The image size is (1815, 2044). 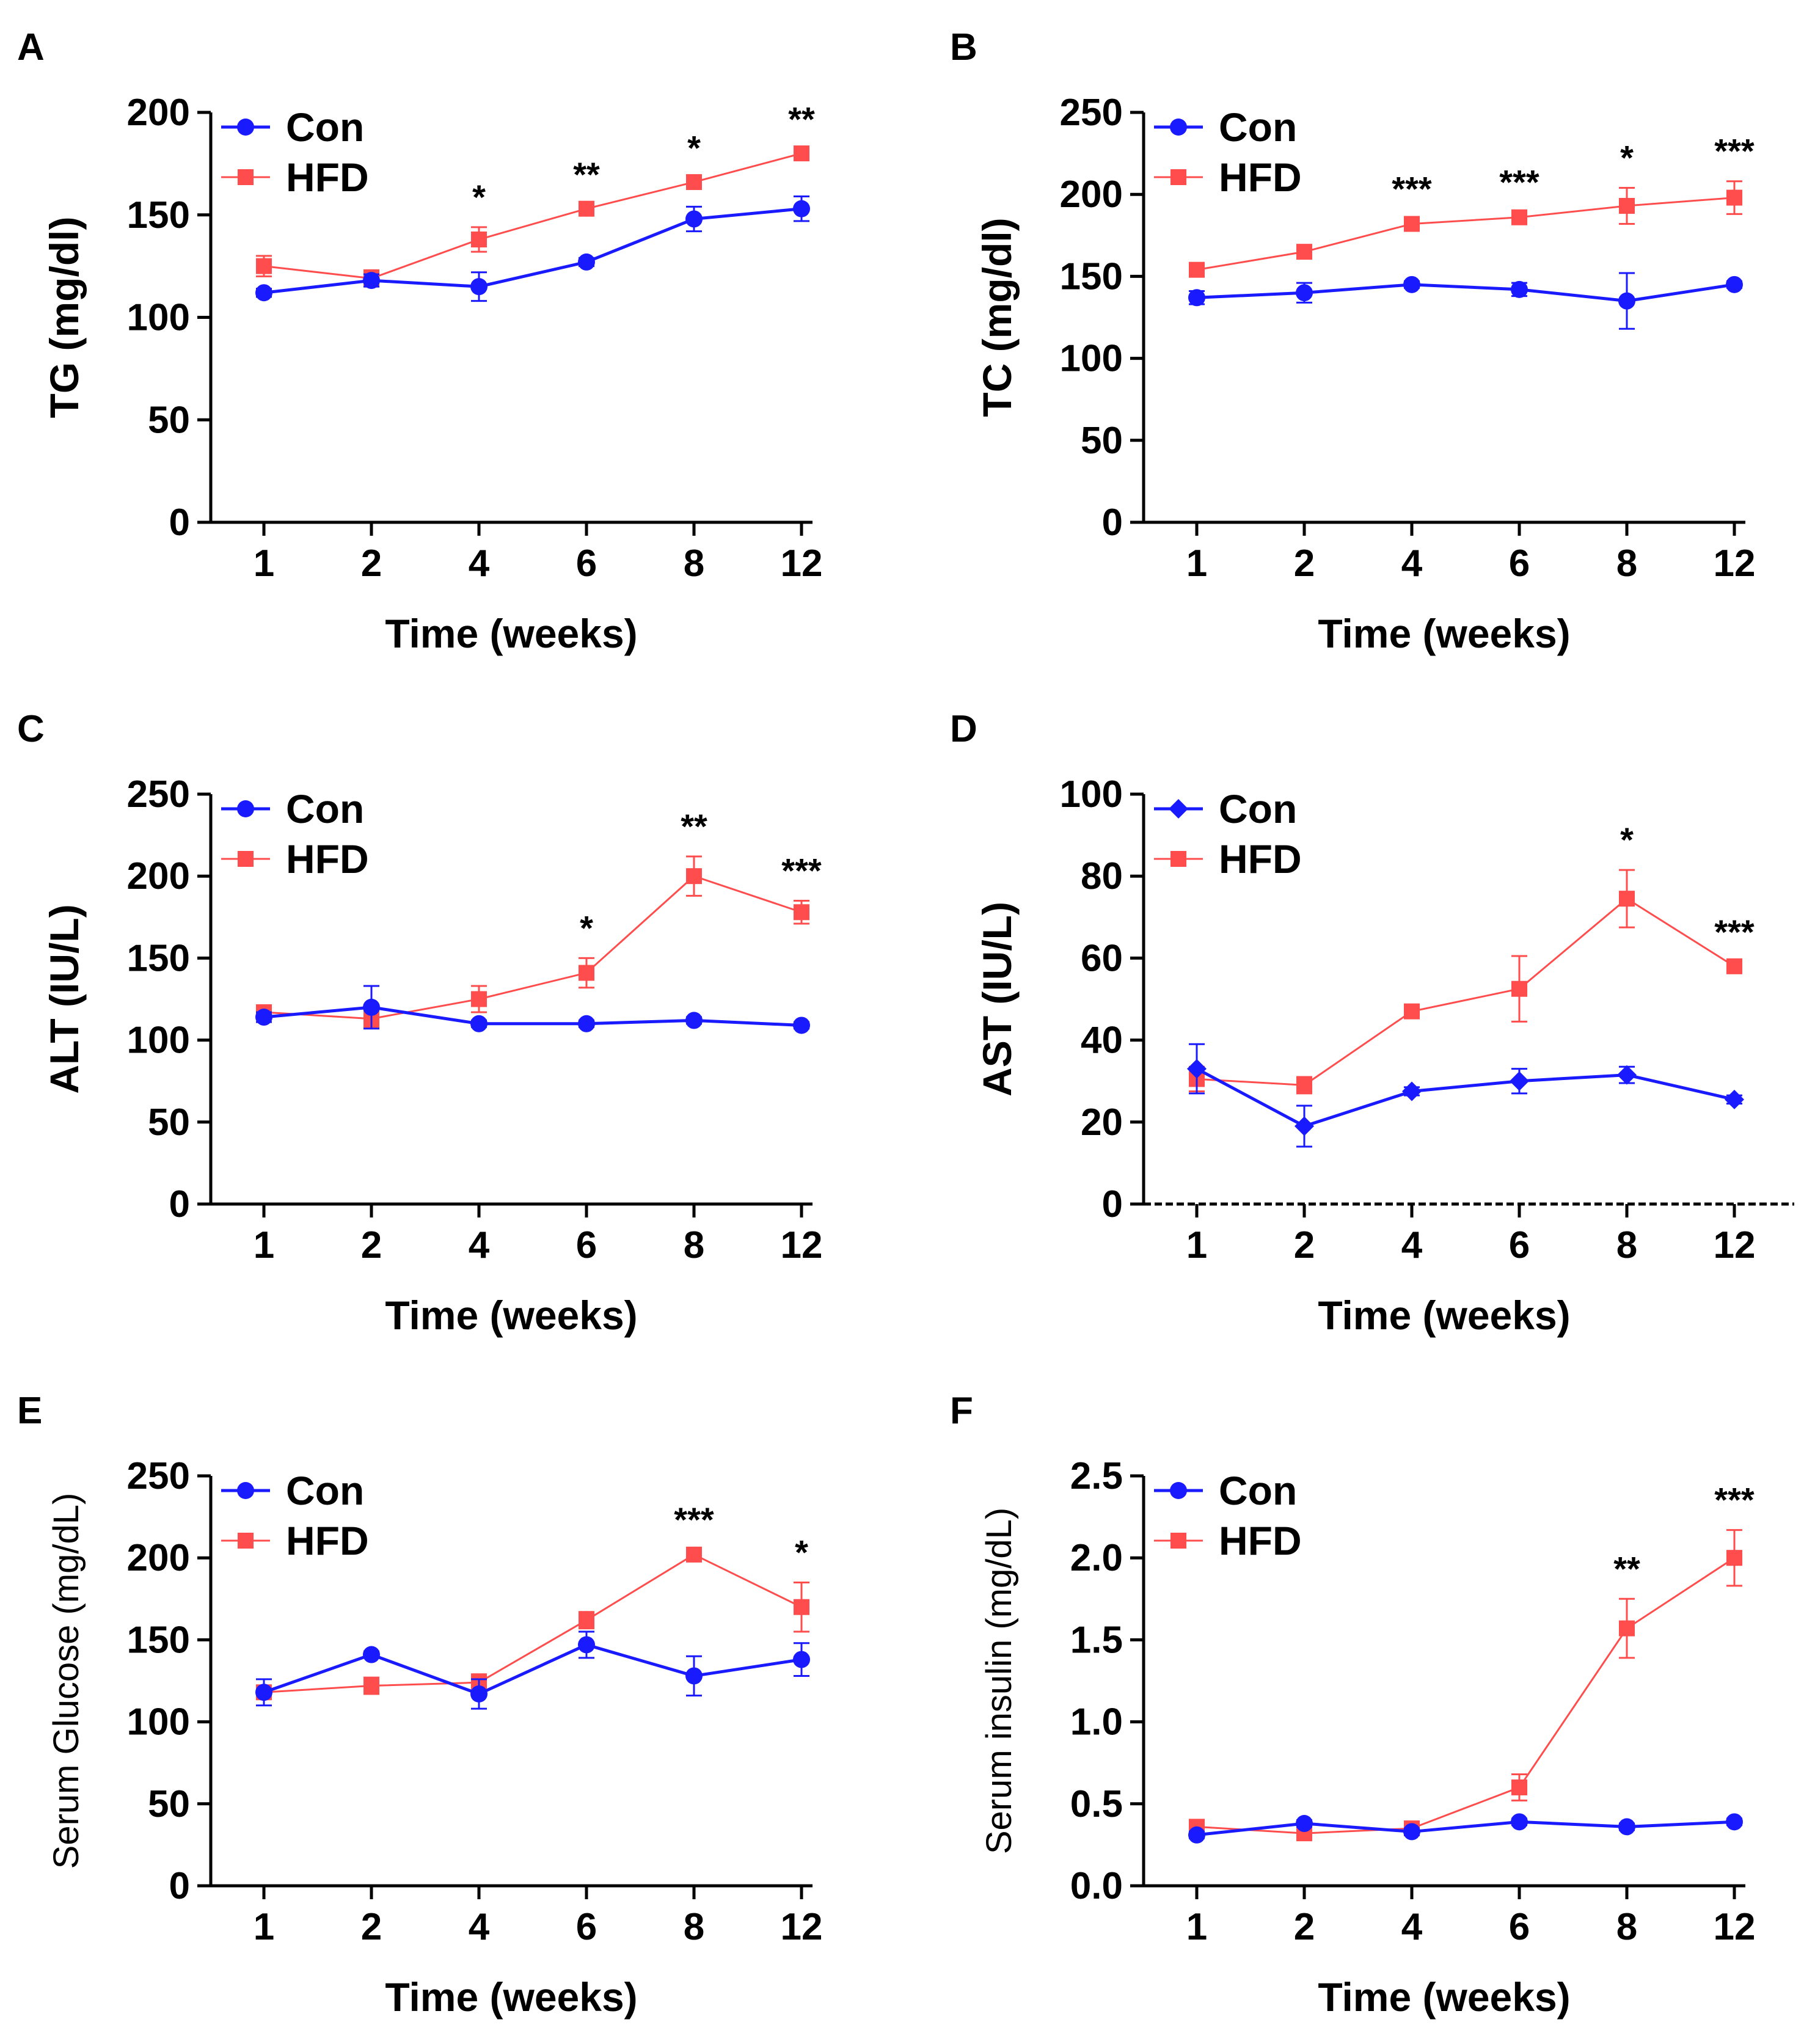 What do you see at coordinates (963, 729) in the screenshot?
I see `panel-letter: D` at bounding box center [963, 729].